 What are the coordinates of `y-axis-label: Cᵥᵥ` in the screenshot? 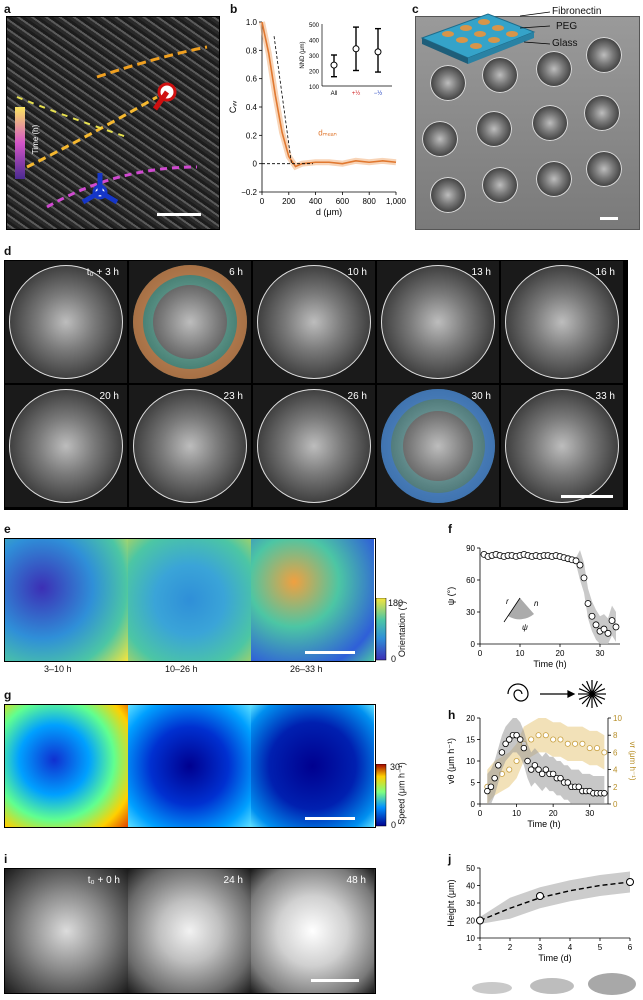 It's located at (233, 107).